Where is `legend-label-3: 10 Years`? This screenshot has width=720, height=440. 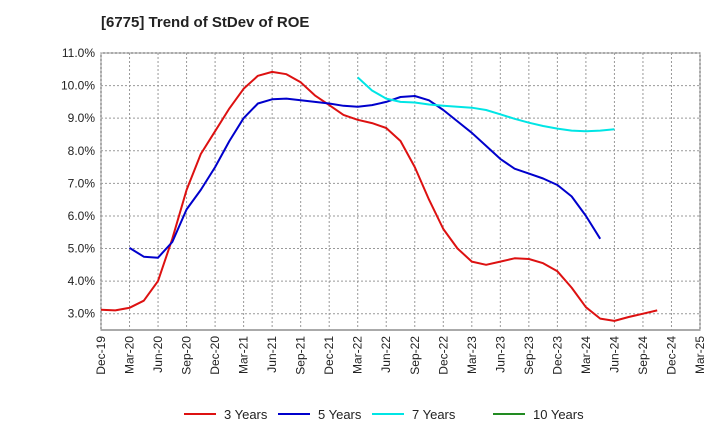 legend-label-3: 10 Years is located at coordinates (558, 414).